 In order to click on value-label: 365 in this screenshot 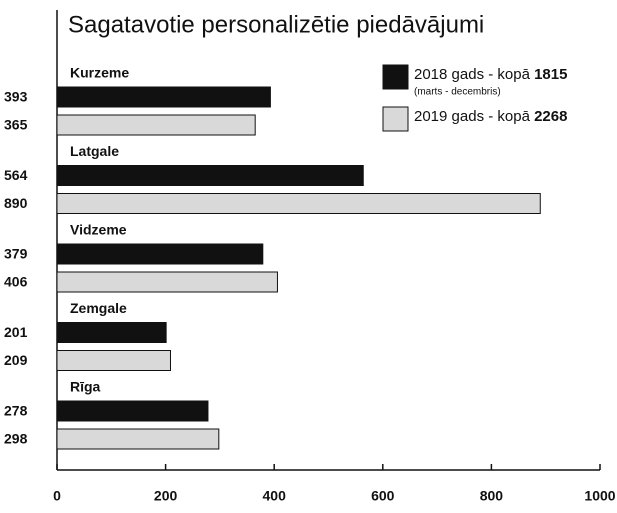, I will do `click(16, 125)`.